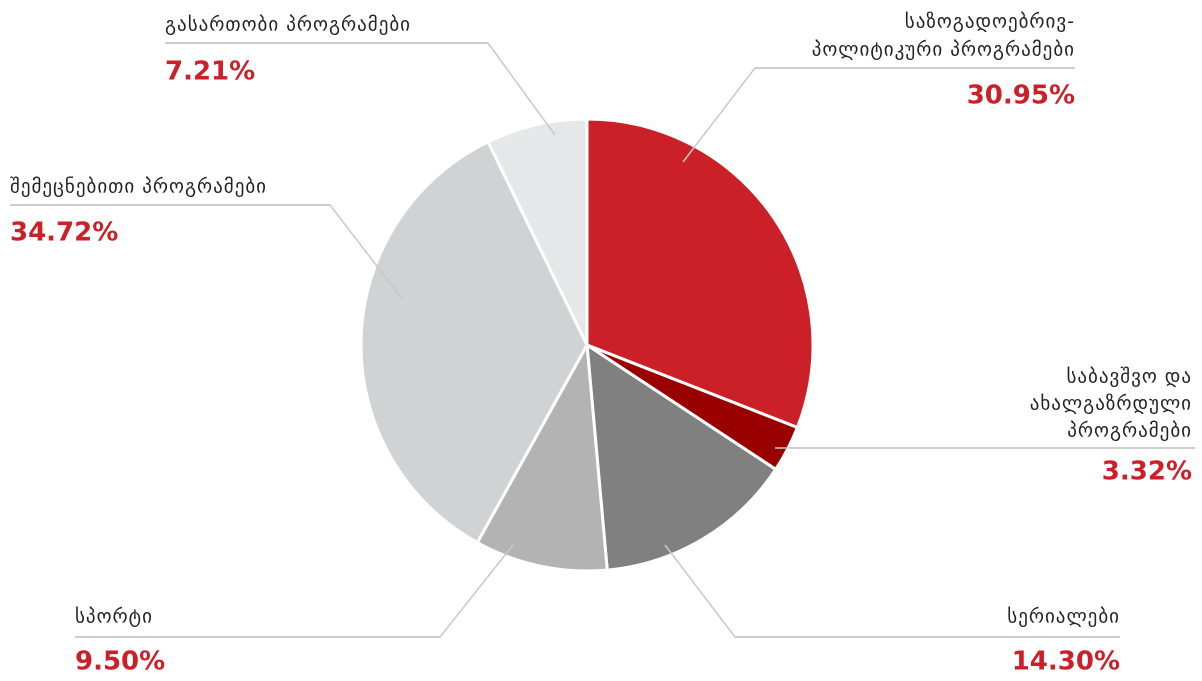 The width and height of the screenshot is (1202, 681). I want to click on value-label: 14.30%, so click(1066, 662).